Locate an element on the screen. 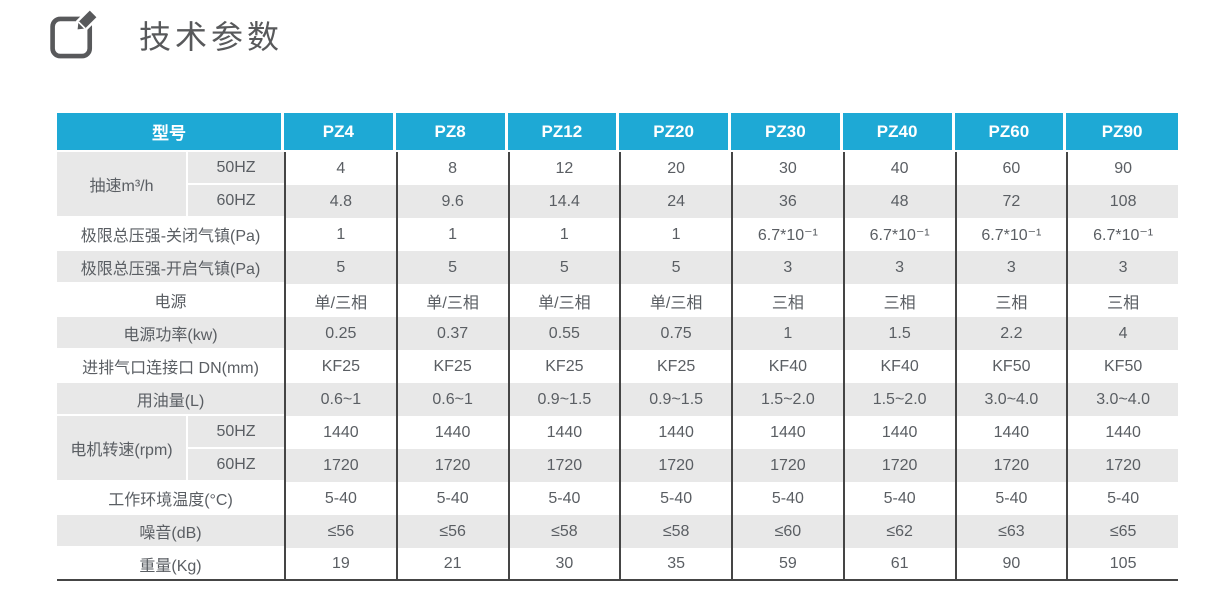 This screenshot has width=1208, height=599. value-cell: 4 is located at coordinates (1122, 333).